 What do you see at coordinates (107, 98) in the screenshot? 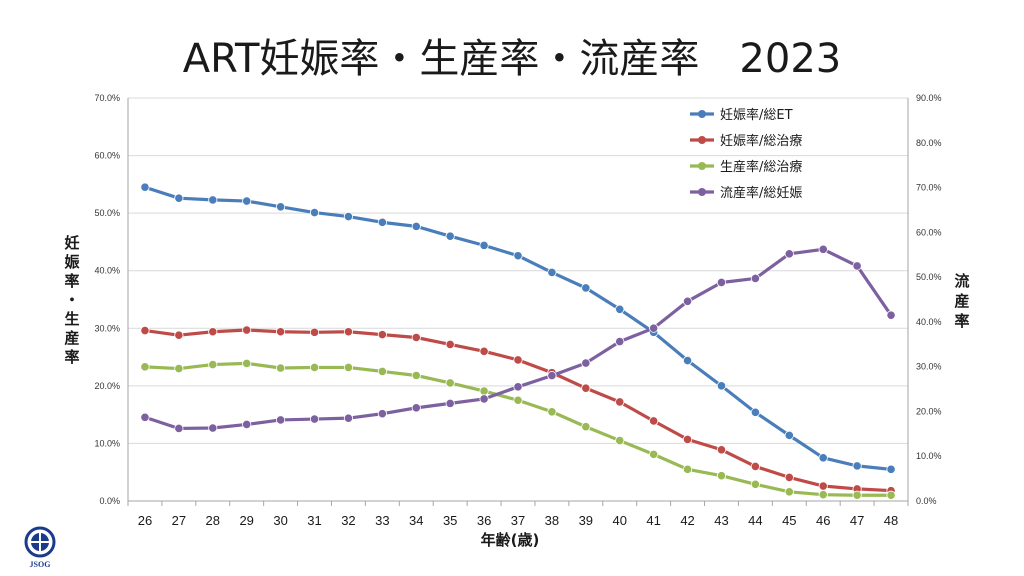
I see `y-left-tick-label: 70.0%` at bounding box center [107, 98].